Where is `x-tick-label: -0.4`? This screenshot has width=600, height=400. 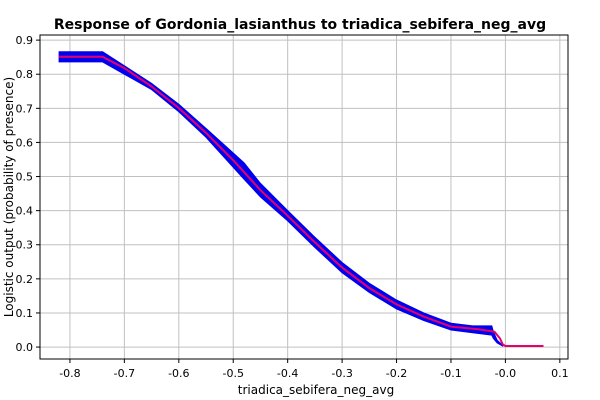
x-tick-label: -0.4 is located at coordinates (287, 373).